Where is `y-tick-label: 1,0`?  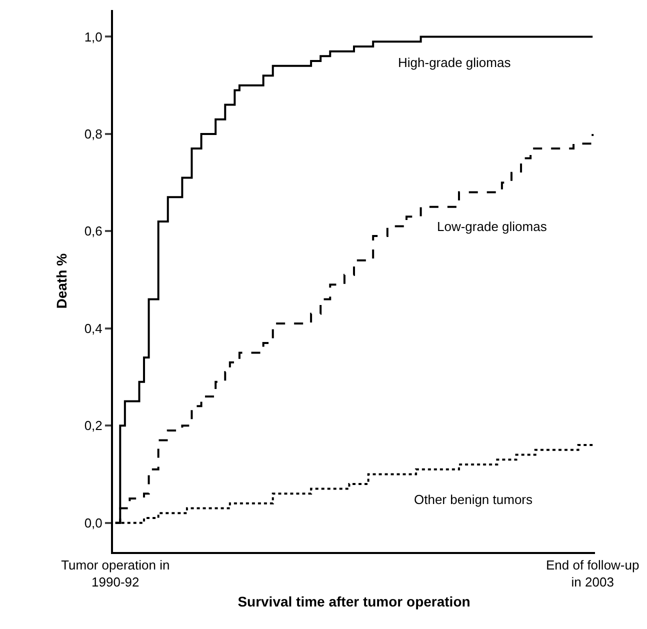
y-tick-label: 1,0 is located at coordinates (93, 36).